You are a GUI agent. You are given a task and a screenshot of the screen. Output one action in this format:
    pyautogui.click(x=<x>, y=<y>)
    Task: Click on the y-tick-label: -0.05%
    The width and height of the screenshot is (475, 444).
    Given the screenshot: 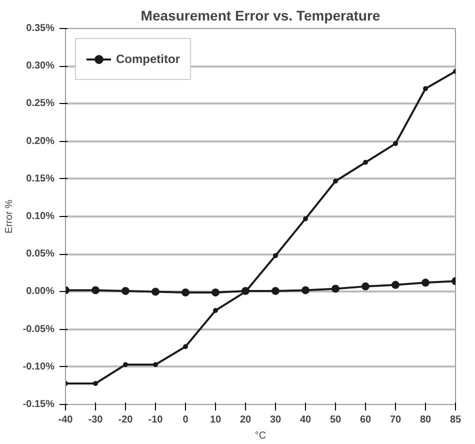 What is the action you would take?
    pyautogui.click(x=38, y=329)
    